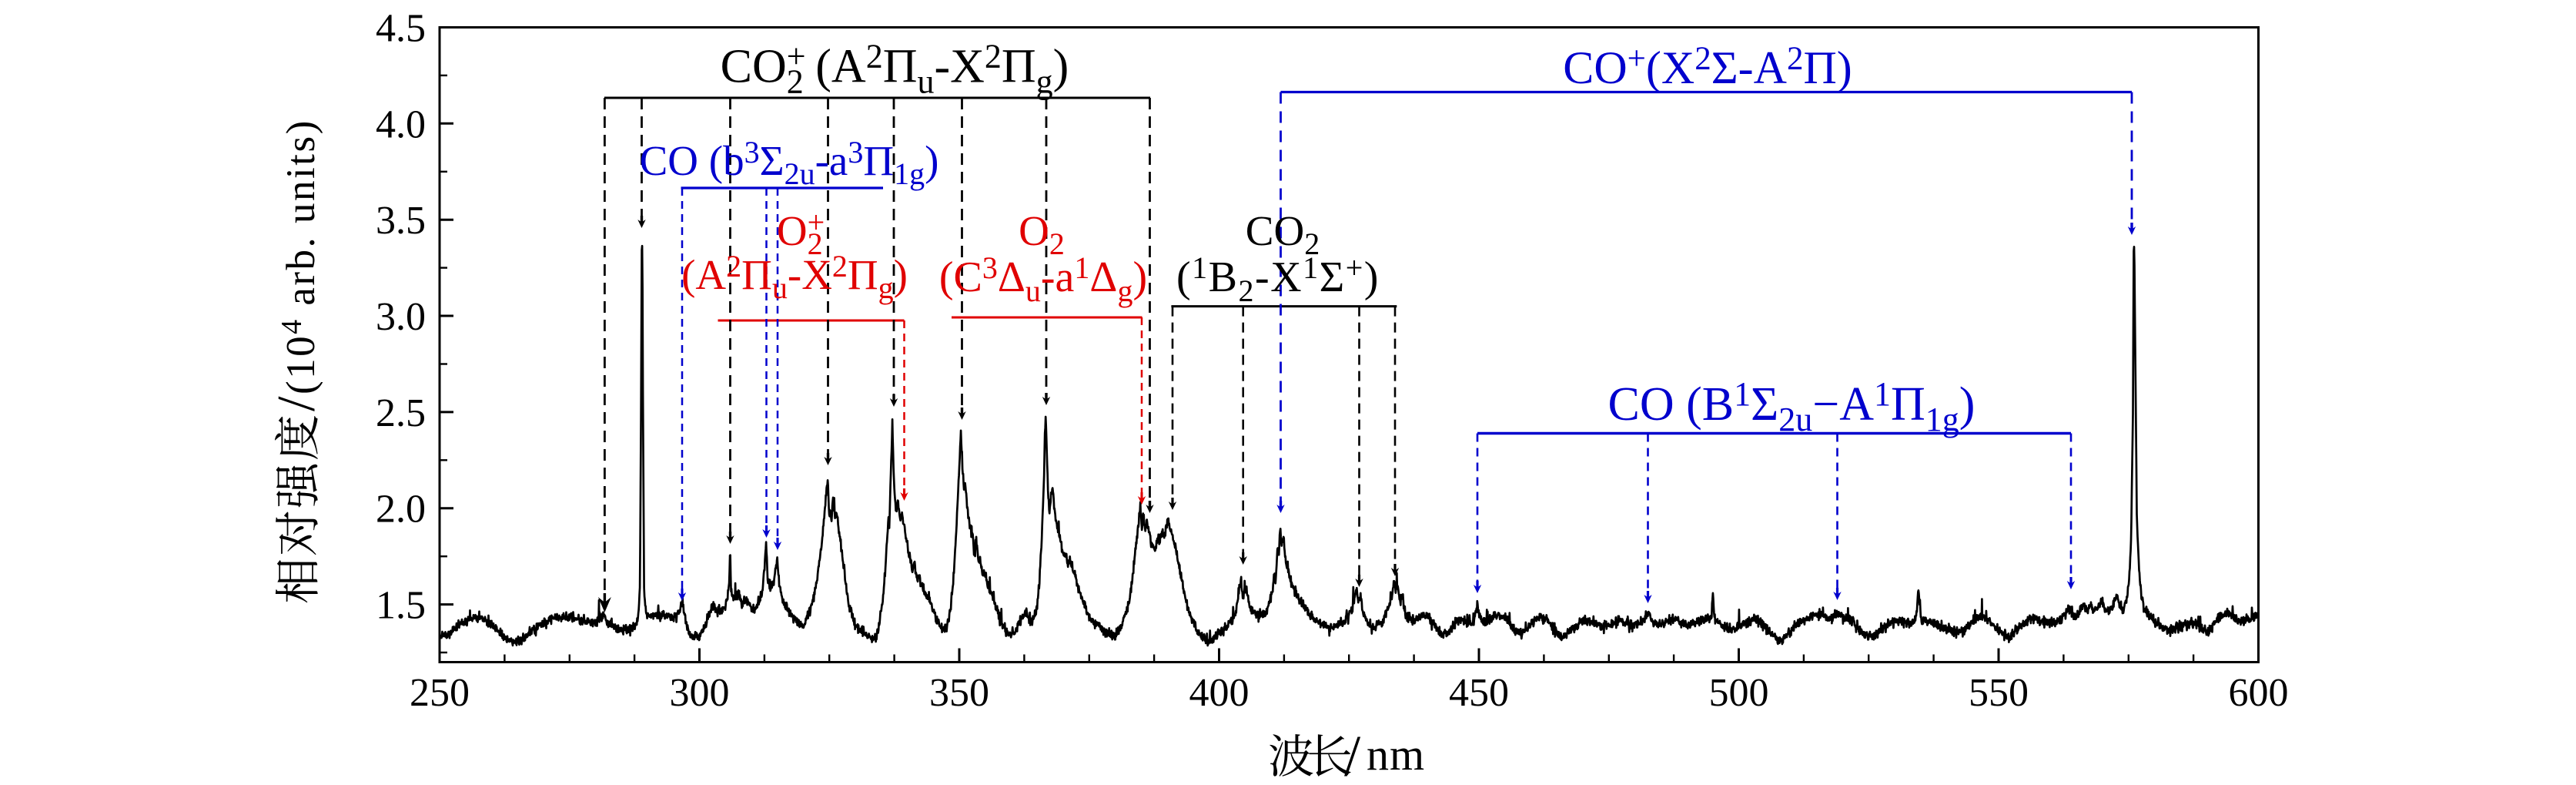 The height and width of the screenshot is (785, 2576). Describe the element at coordinates (1278, 279) in the screenshot. I see `svg-text: (1B2-X1Σ+)` at that location.